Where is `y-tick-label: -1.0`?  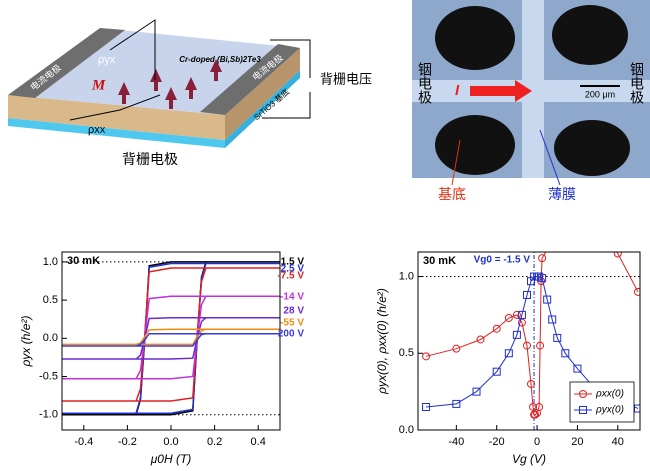
y-tick-label: -1.0 is located at coordinates (48, 415).